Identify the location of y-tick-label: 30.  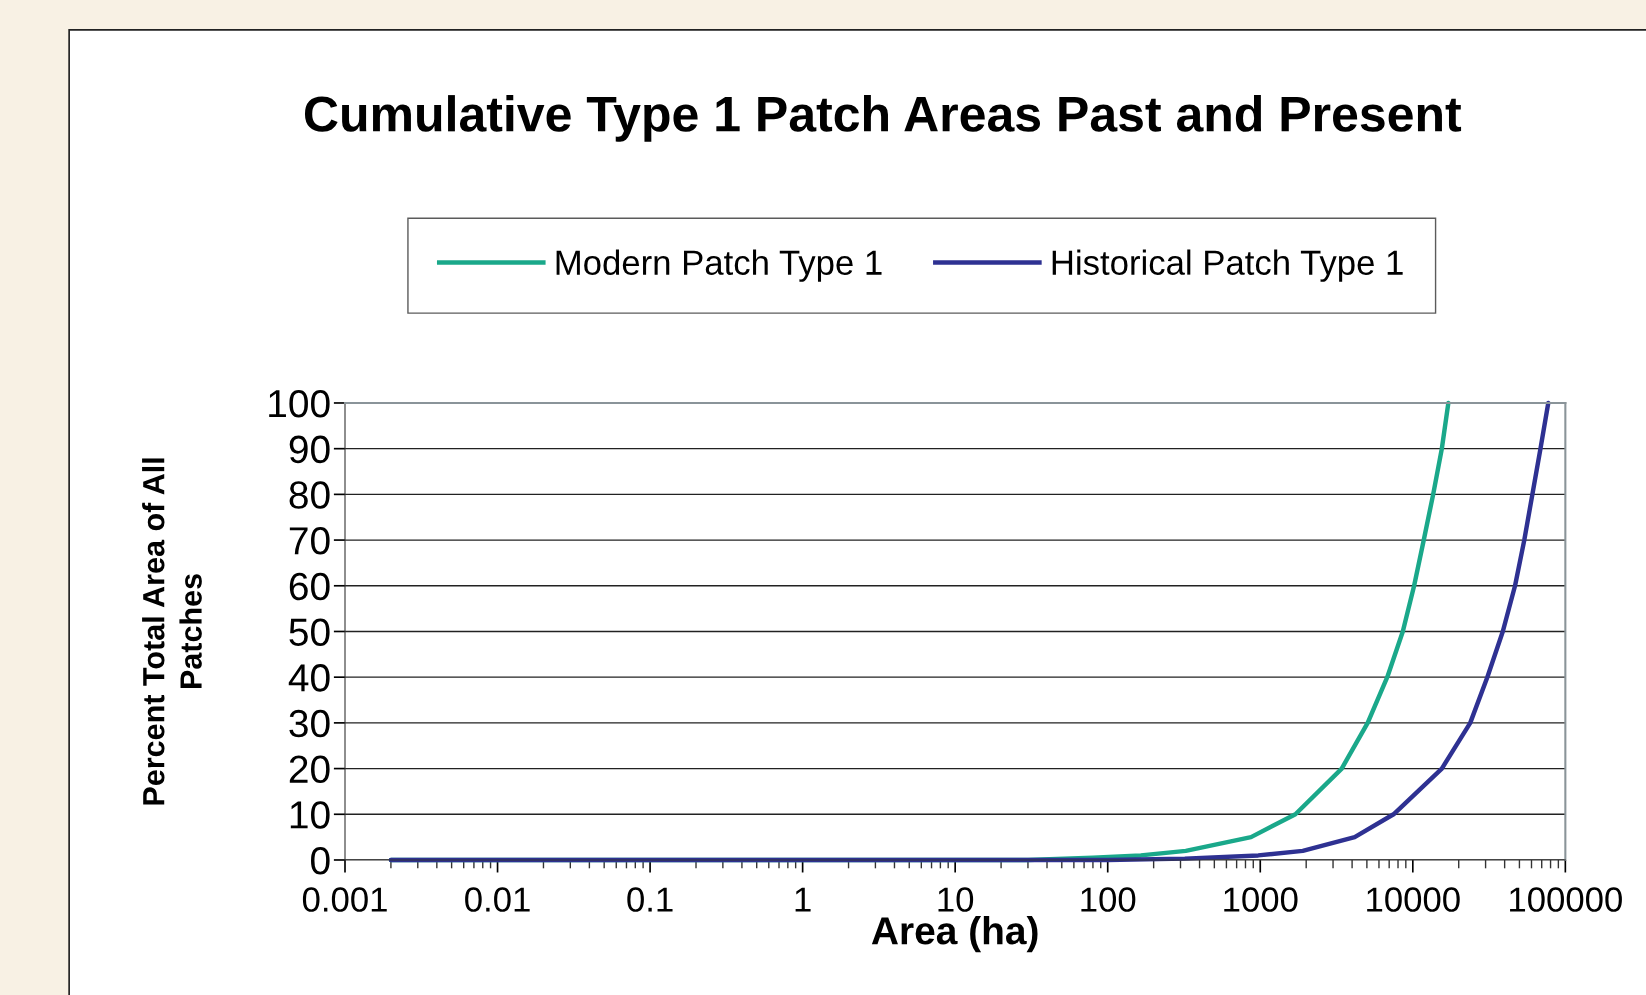
(309, 723).